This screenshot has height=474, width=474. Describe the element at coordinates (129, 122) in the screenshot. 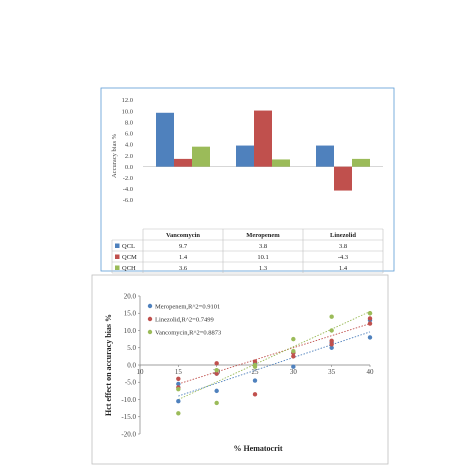

I see `bar-y-tick-2: 8.0` at that location.